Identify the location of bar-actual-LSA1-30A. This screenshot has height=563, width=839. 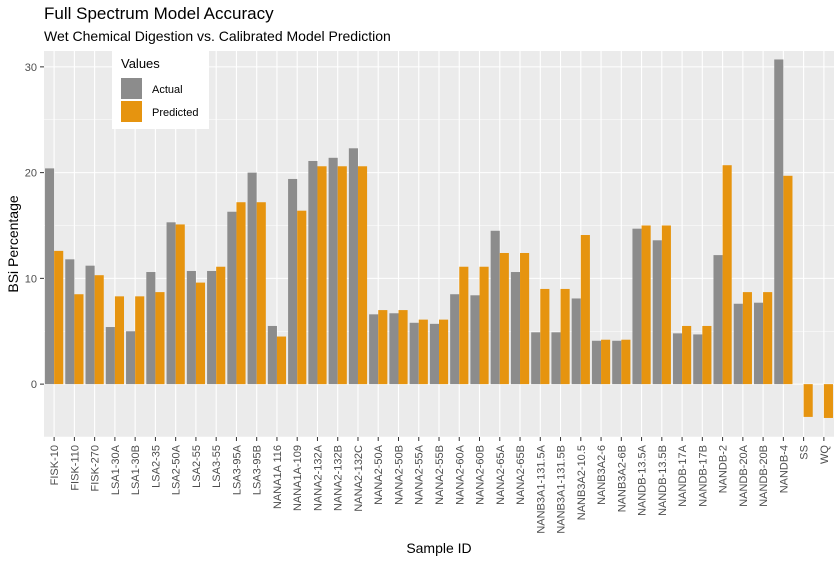
(110, 356).